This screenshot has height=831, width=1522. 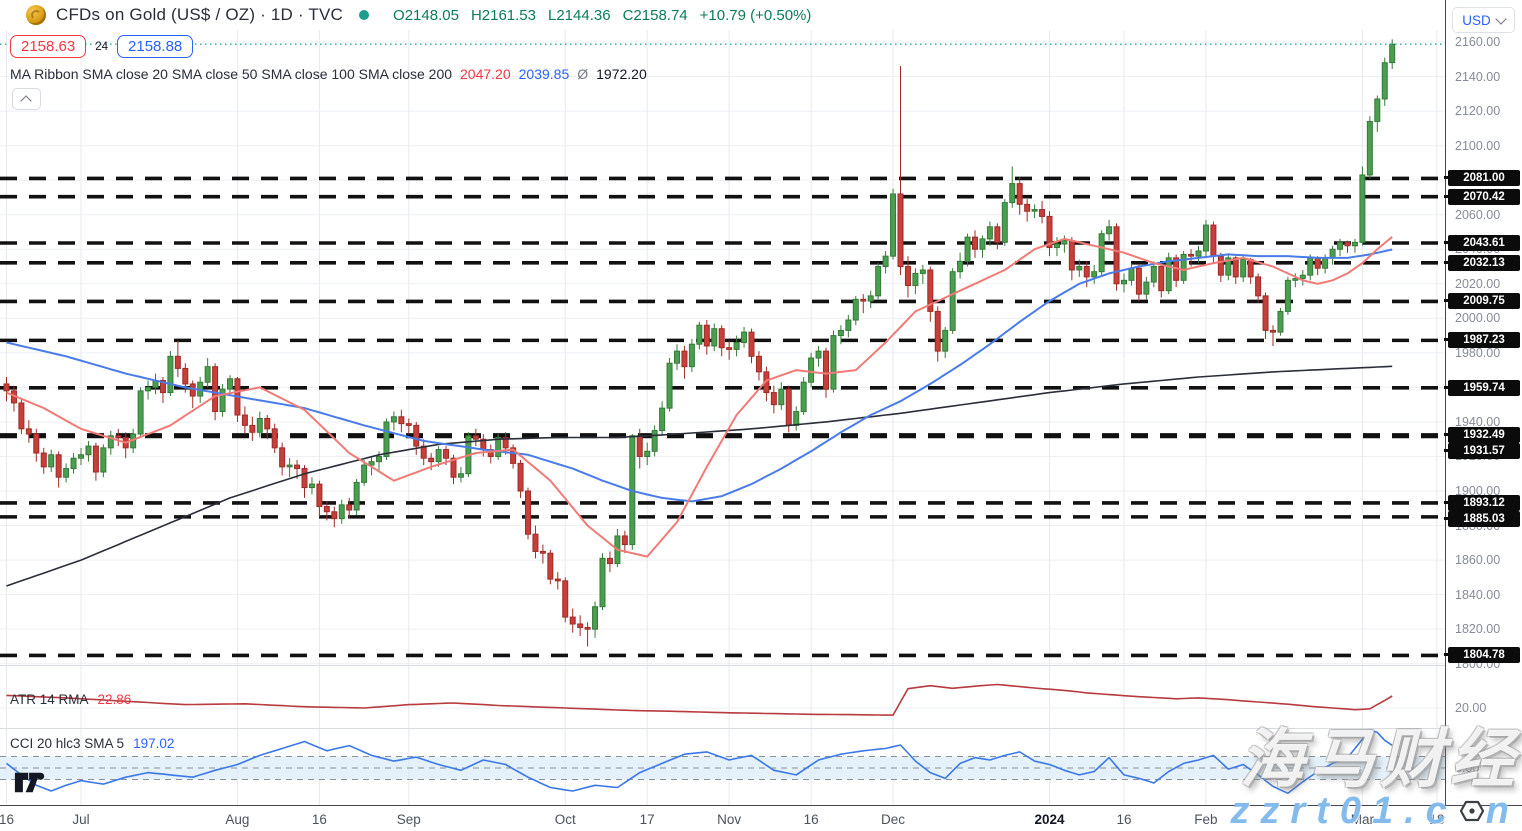 What do you see at coordinates (1478, 629) in the screenshot?
I see `price-scale-label: 1820.00` at bounding box center [1478, 629].